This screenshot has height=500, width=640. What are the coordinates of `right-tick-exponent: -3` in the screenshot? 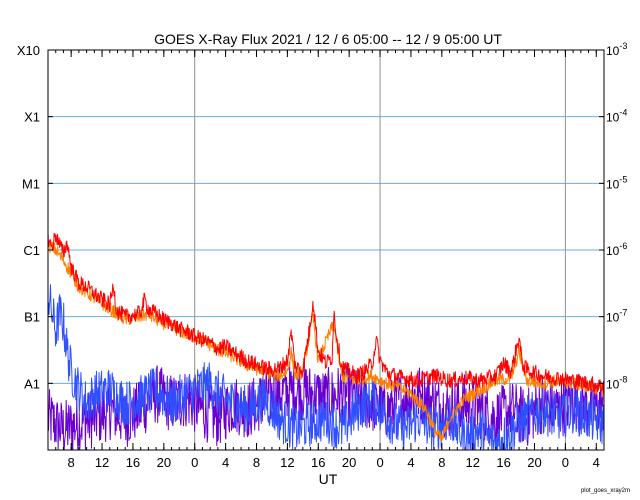 It's located at (623, 46).